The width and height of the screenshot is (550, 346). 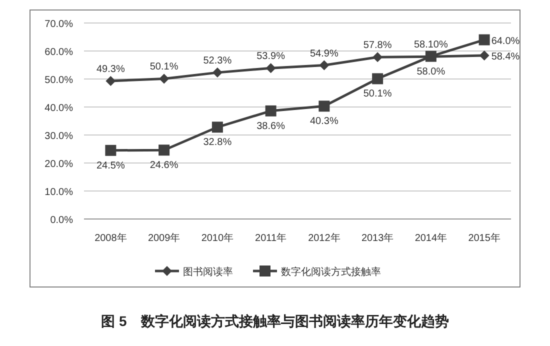 I want to click on data-label: 58.10%, so click(x=431, y=44).